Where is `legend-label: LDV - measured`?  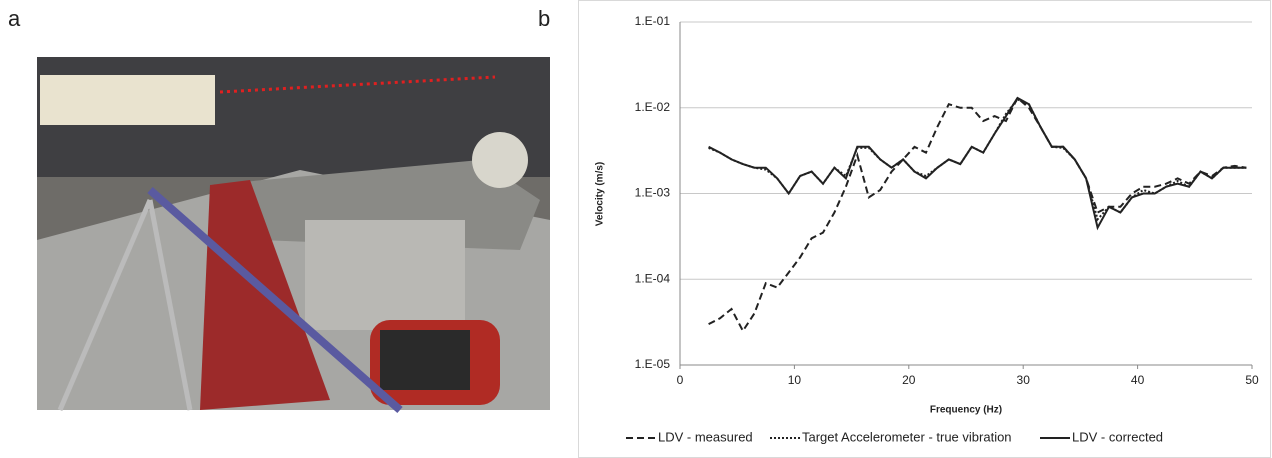
legend-label: LDV - measured is located at coordinates (705, 436).